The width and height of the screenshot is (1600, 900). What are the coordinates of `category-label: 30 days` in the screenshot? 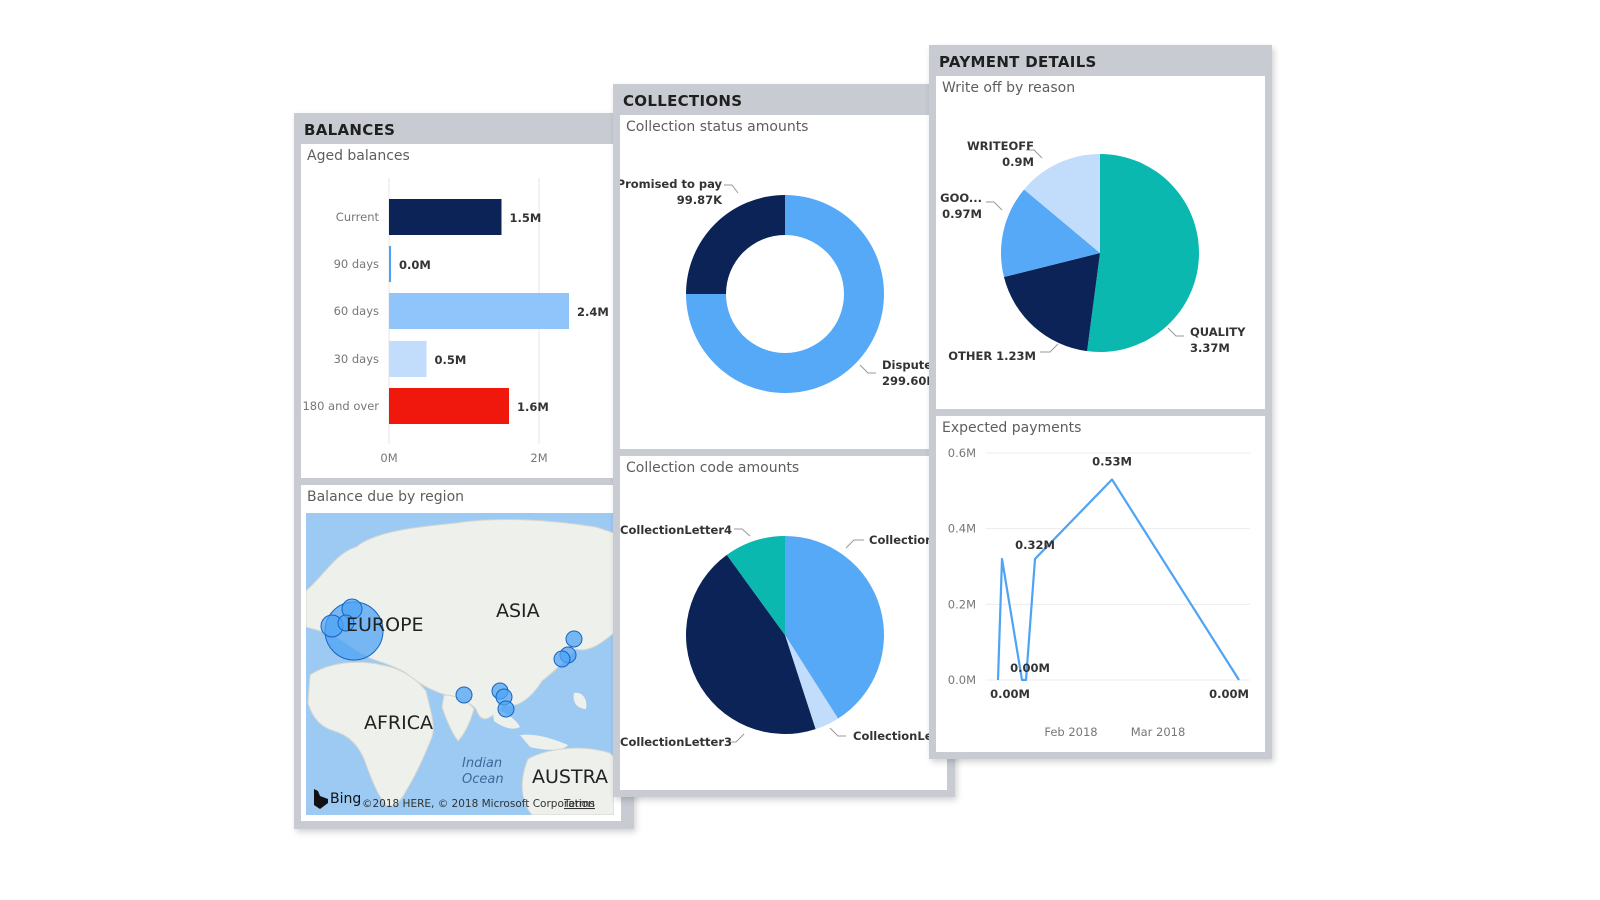 It's located at (356, 359).